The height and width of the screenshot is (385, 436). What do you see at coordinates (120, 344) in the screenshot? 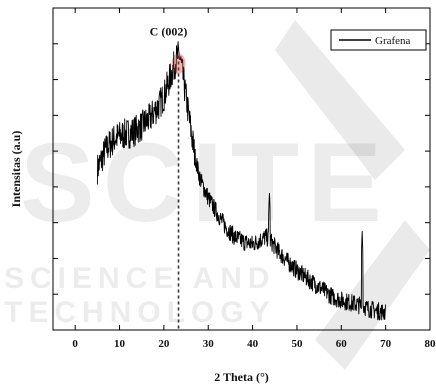
I see `x-tick-label: 10` at bounding box center [120, 344].